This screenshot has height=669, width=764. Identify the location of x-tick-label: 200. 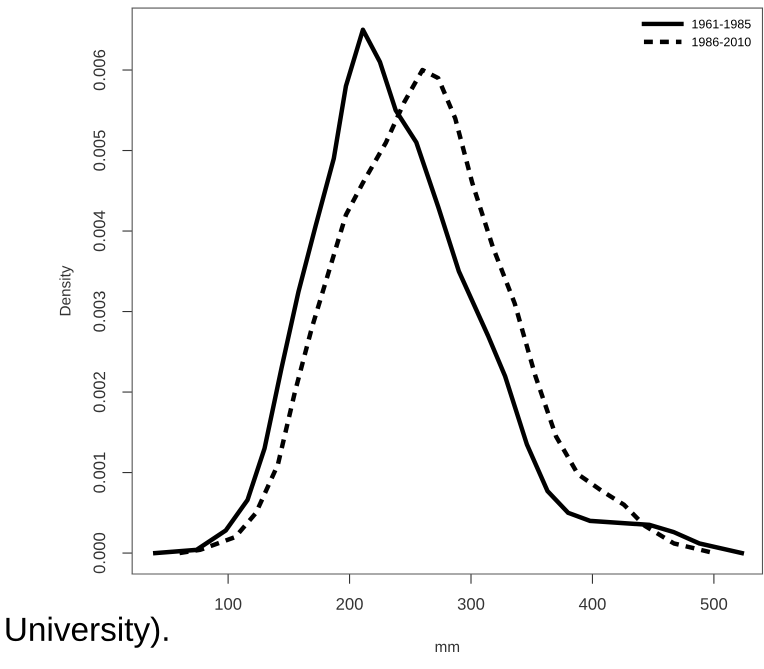
(349, 604).